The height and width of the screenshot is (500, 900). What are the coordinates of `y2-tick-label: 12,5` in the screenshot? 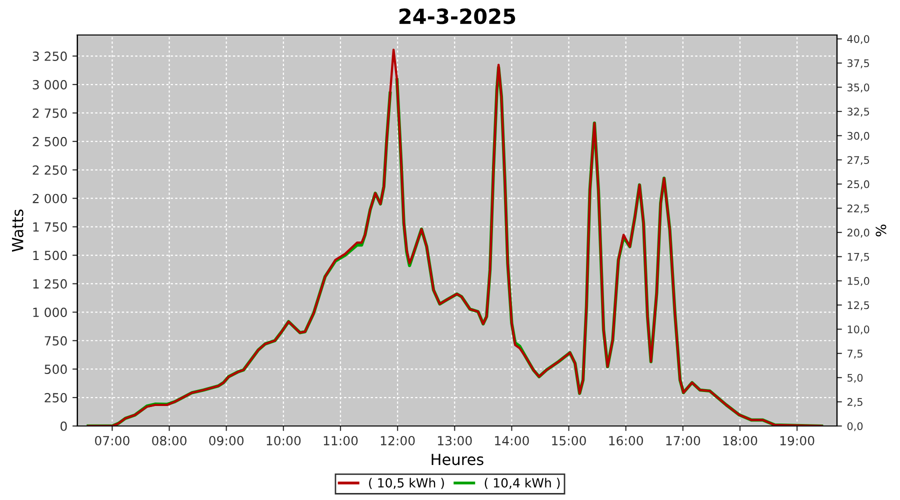 It's located at (859, 305).